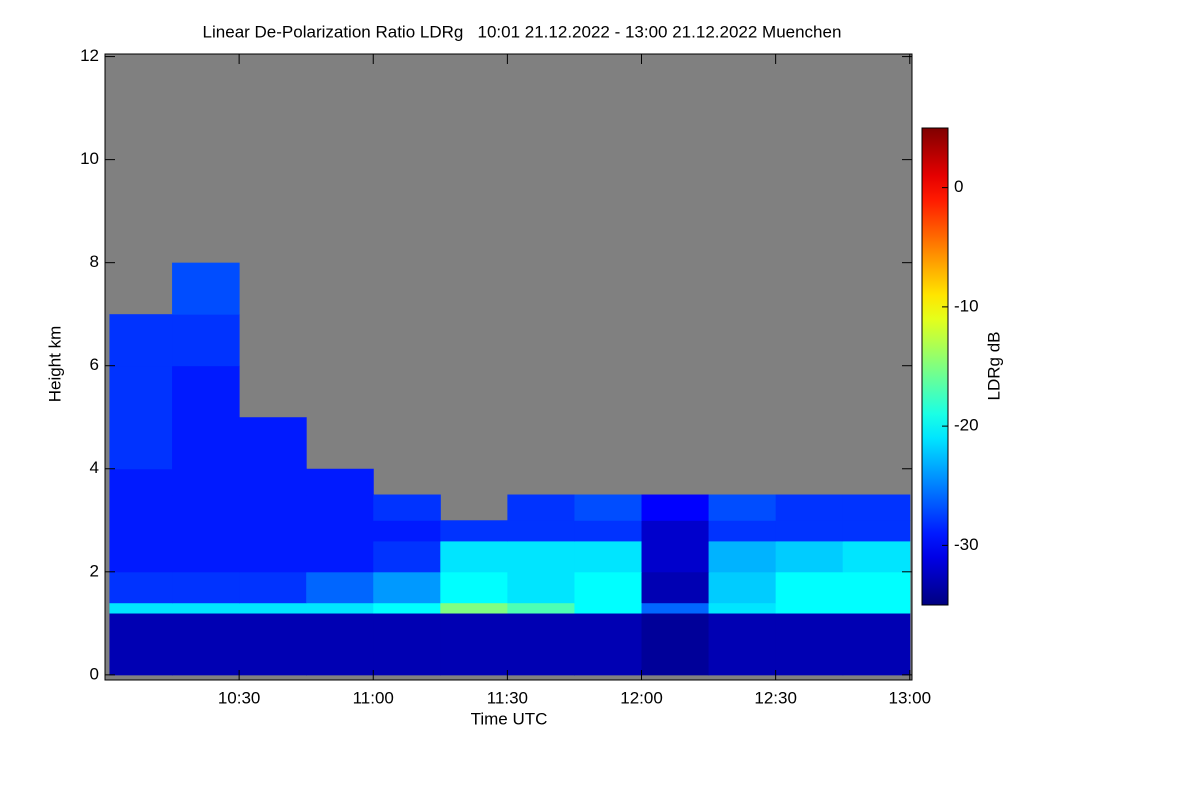 The height and width of the screenshot is (800, 1200). What do you see at coordinates (373, 697) in the screenshot?
I see `x-tick-label: 11:00` at bounding box center [373, 697].